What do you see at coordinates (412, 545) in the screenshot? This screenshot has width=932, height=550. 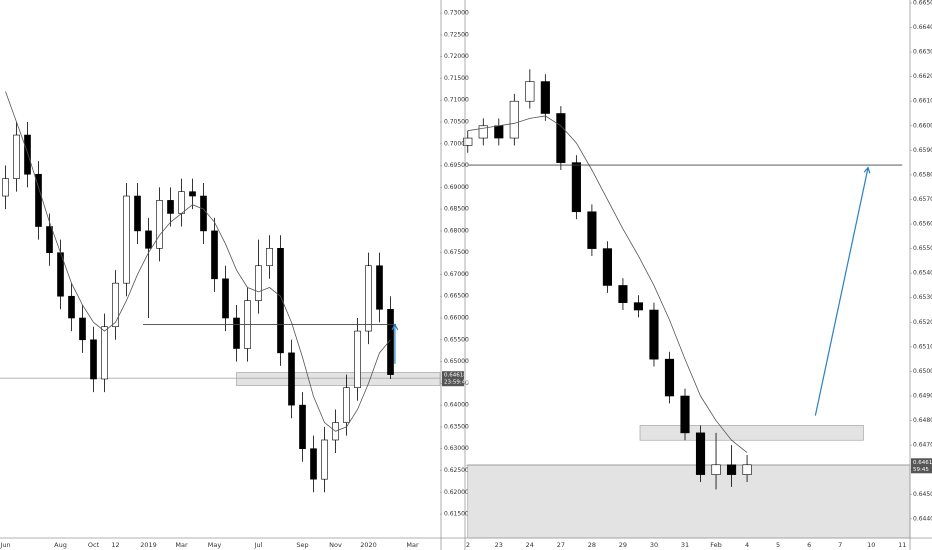 I see `x-tick-label: Mar` at bounding box center [412, 545].